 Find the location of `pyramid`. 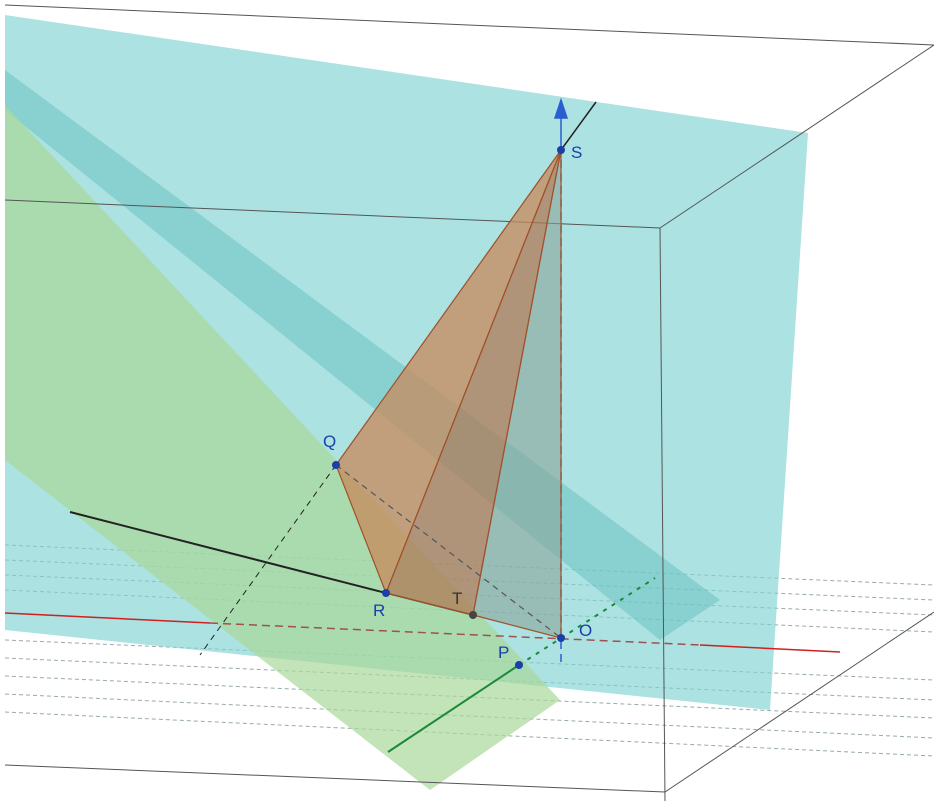

pyramid is located at coordinates (448, 394).